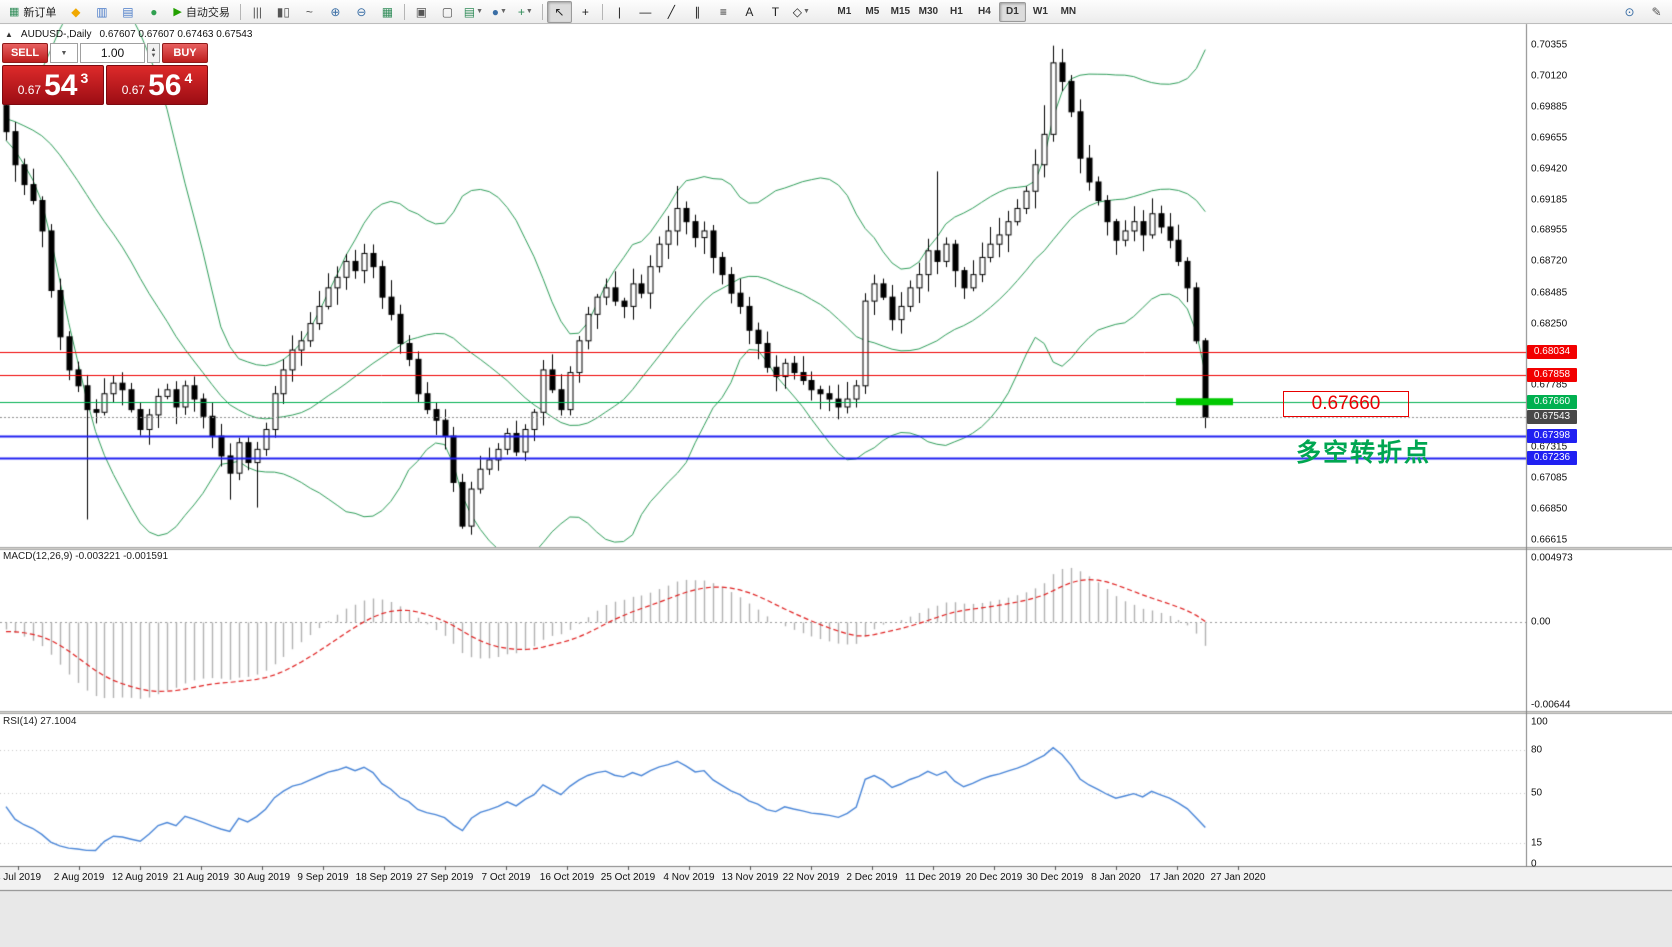  What do you see at coordinates (1549, 230) in the screenshot?
I see `price-axis-label: 0.68955` at bounding box center [1549, 230].